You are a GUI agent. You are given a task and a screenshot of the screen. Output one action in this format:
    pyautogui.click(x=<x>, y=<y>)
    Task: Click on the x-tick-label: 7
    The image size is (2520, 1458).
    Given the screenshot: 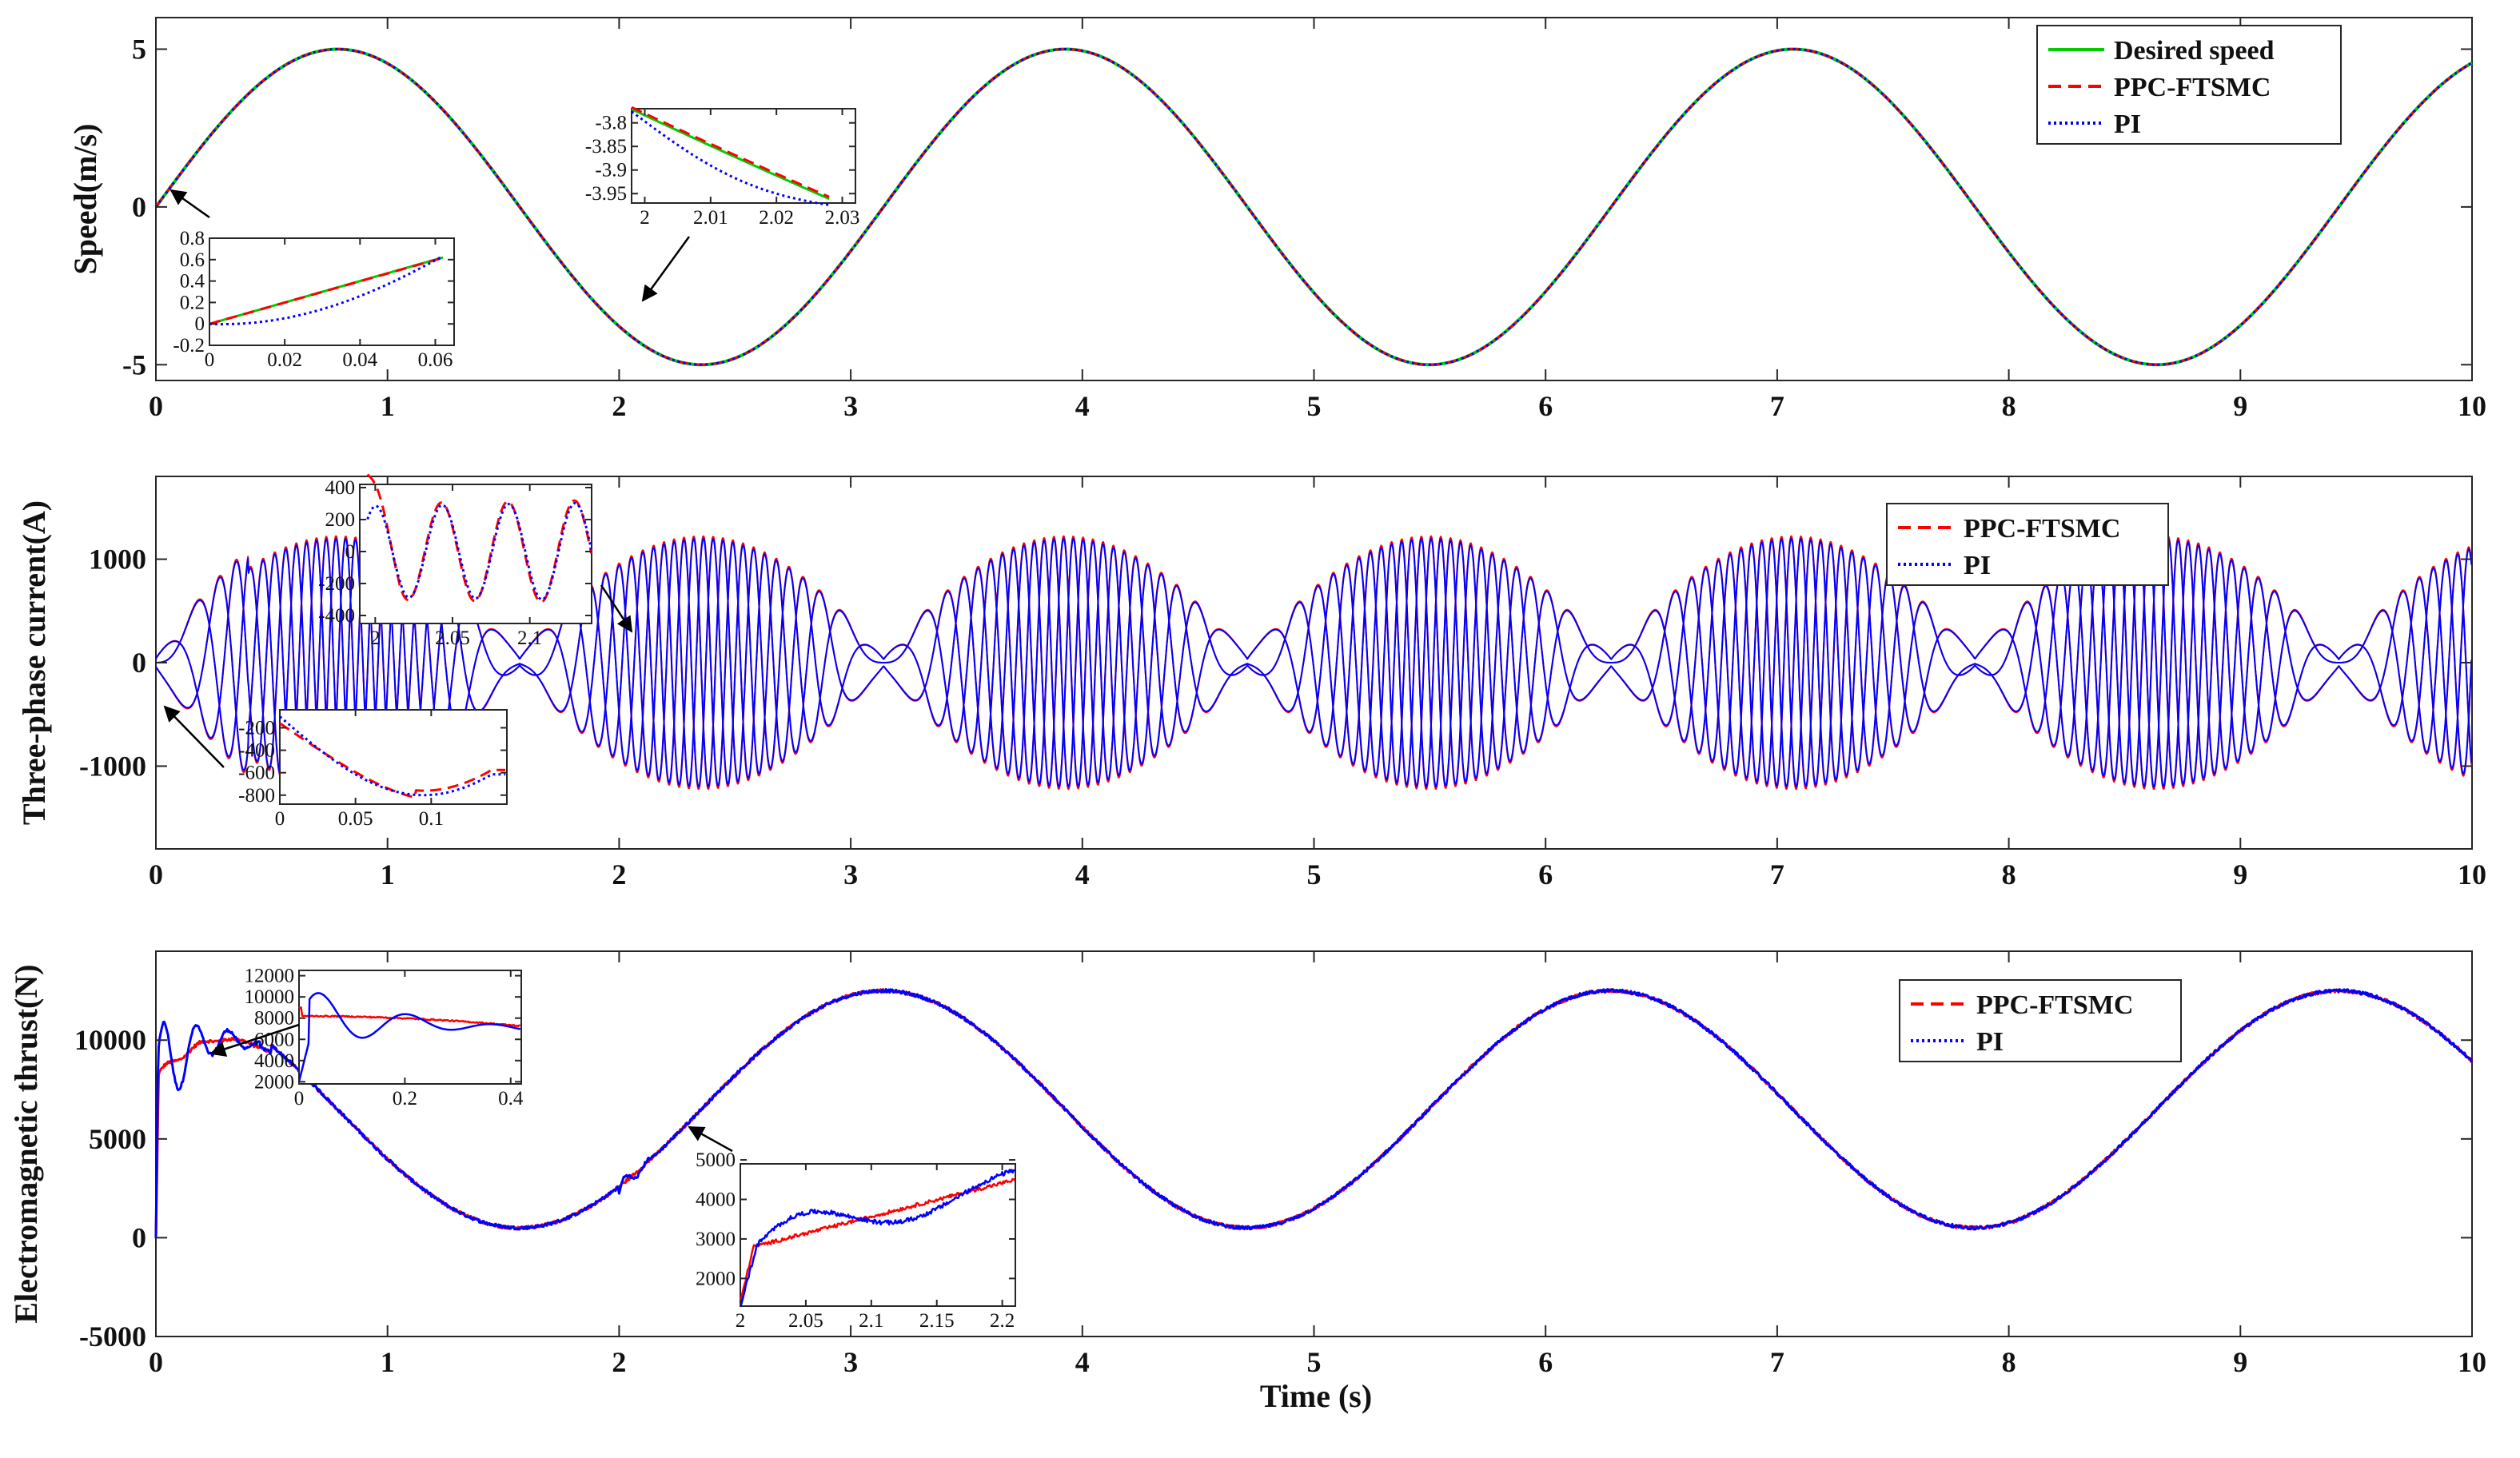 What is the action you would take?
    pyautogui.click(x=1777, y=1362)
    